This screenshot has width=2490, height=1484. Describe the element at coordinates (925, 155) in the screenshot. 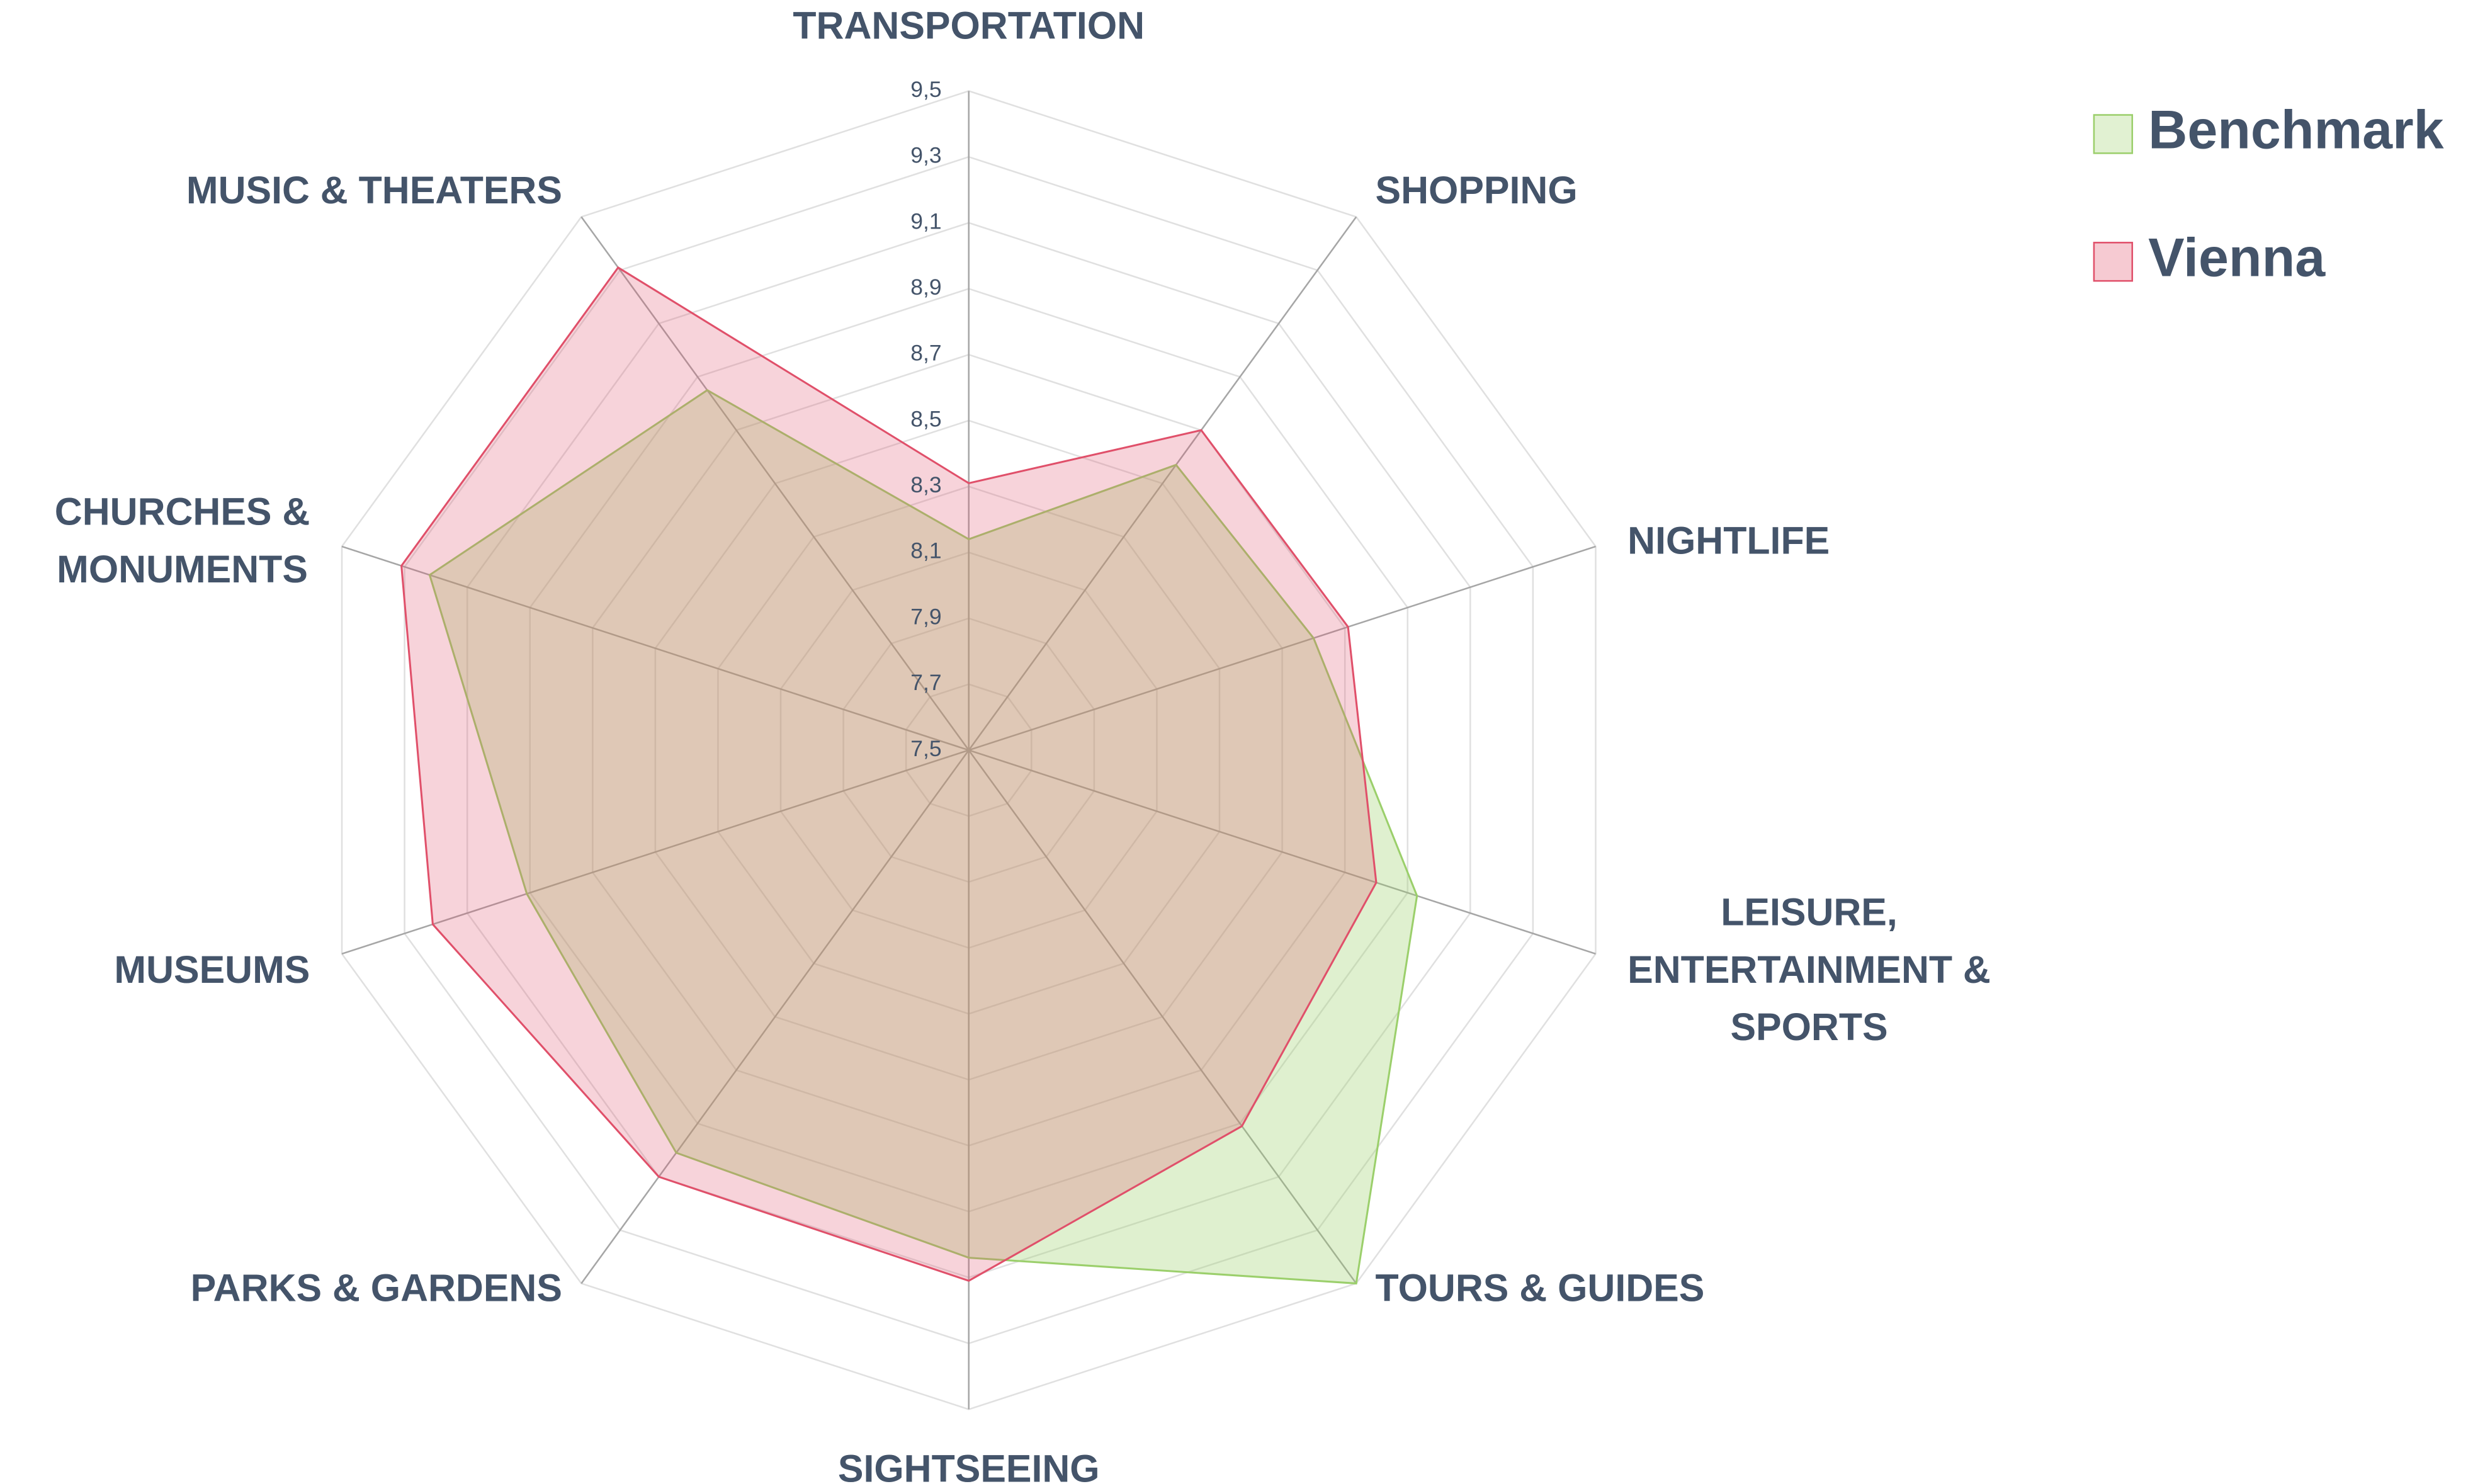

I see `y-tick-label: 9,3` at that location.